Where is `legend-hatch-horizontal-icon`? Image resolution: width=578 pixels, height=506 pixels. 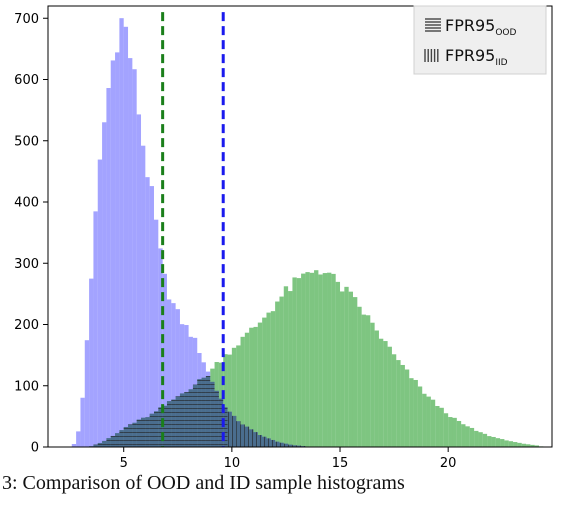 legend-hatch-horizontal-icon is located at coordinates (433, 25).